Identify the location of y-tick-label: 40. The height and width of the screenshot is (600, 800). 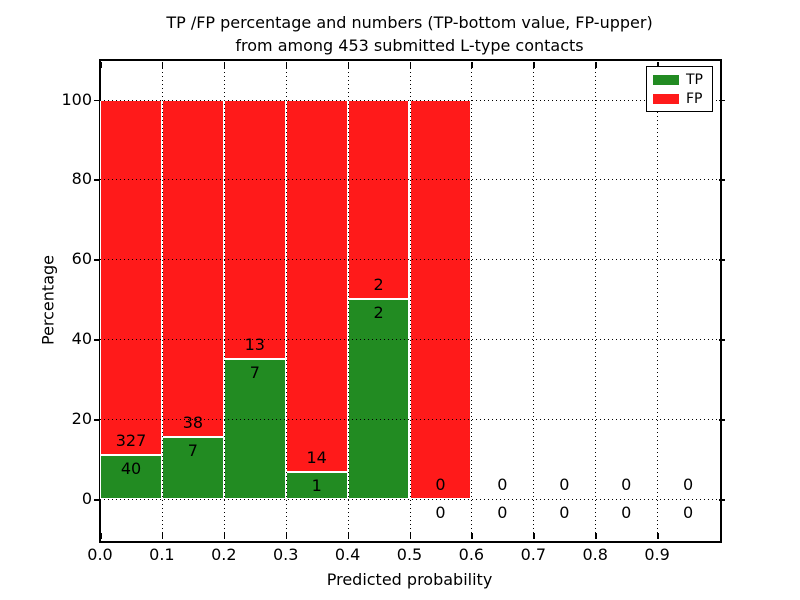
(81, 339).